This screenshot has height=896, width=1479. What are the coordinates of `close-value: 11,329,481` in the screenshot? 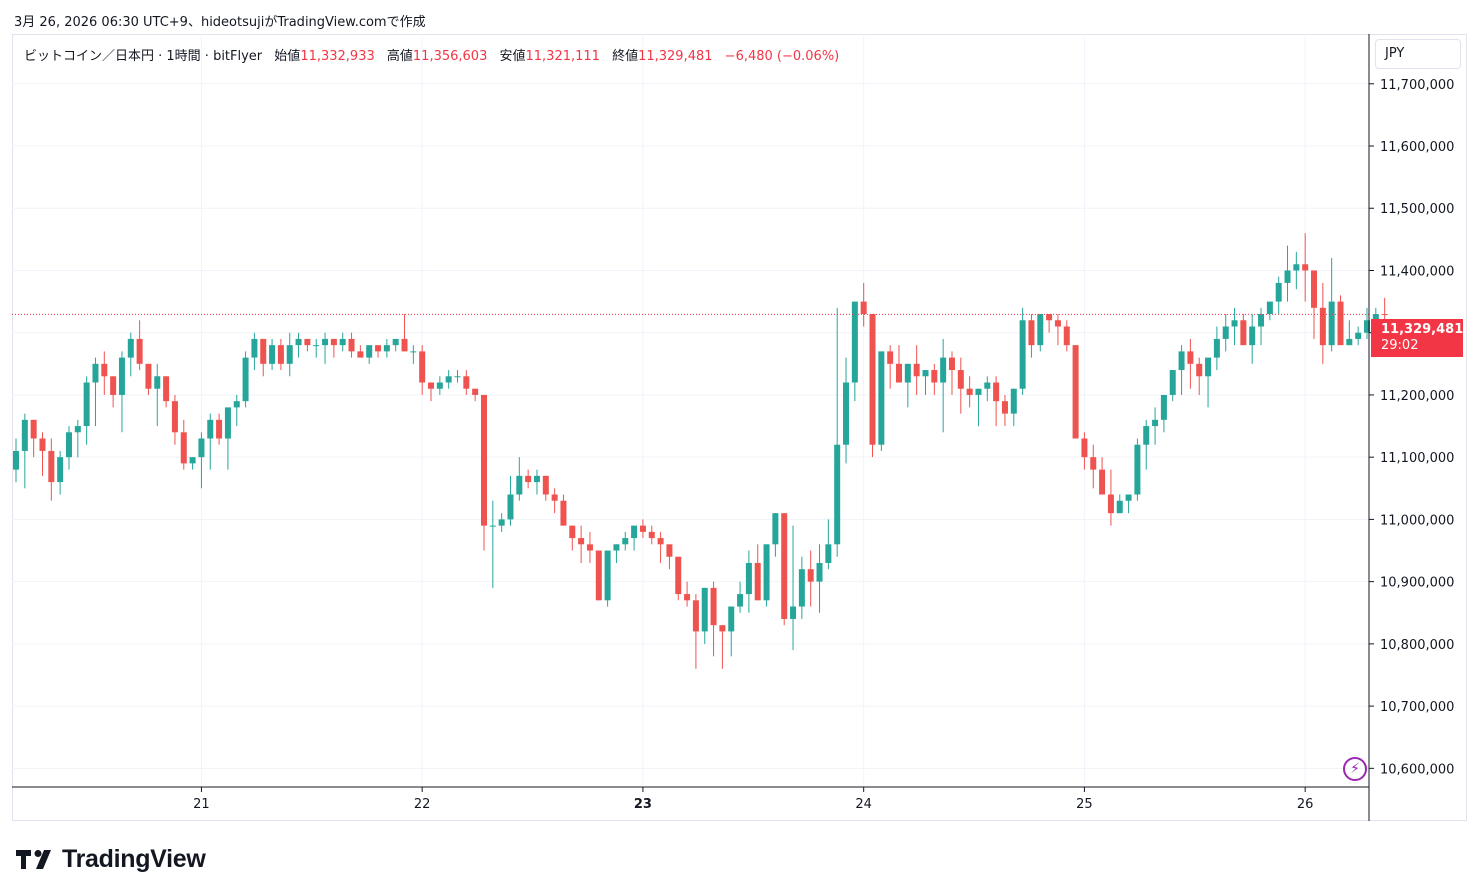 It's located at (675, 56).